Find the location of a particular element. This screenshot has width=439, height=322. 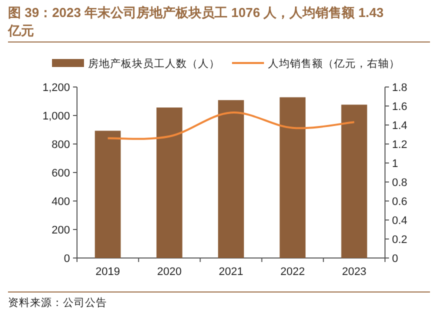

y-tick-label: 1,200 is located at coordinates (56, 88).